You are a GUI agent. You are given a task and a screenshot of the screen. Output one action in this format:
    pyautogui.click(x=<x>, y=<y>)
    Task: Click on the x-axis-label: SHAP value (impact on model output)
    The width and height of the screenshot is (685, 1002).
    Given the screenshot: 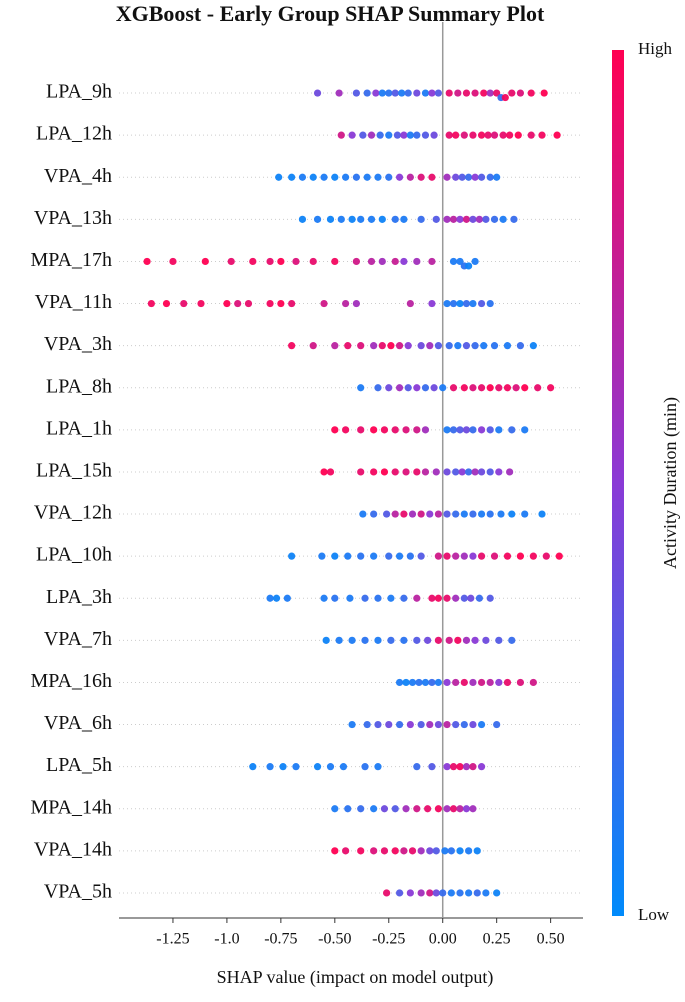 What is the action you would take?
    pyautogui.click(x=355, y=977)
    